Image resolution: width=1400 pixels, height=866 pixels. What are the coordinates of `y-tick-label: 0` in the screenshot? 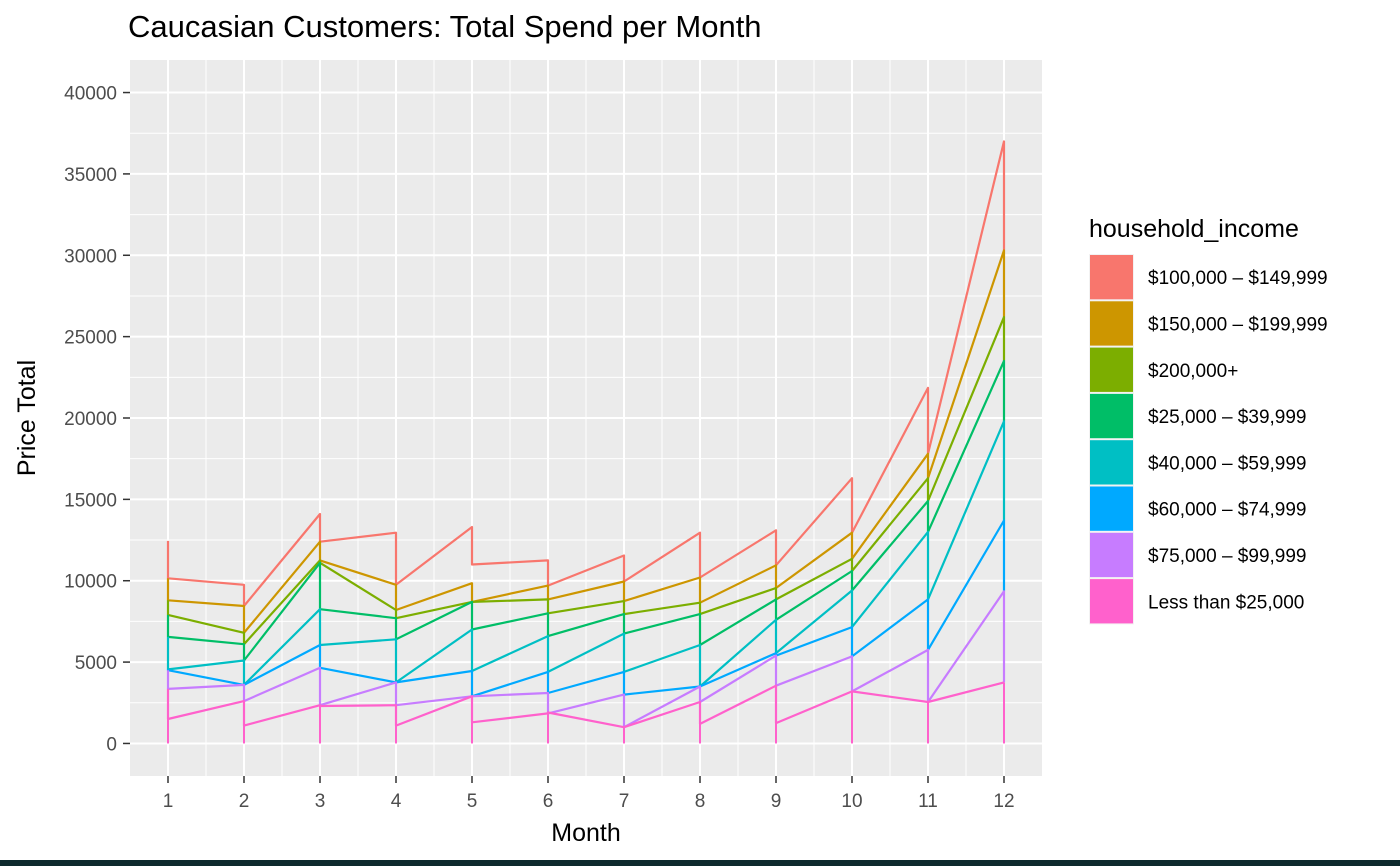 It's located at (111, 744).